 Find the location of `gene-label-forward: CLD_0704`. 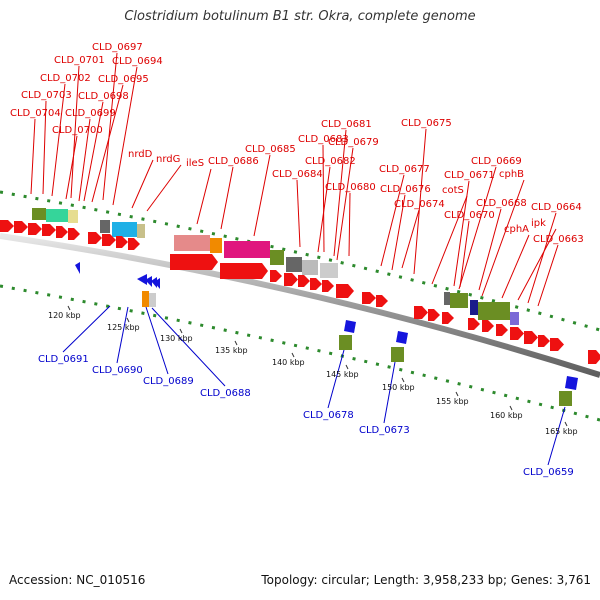

gene-label-forward: CLD_0704 is located at coordinates (35, 113).